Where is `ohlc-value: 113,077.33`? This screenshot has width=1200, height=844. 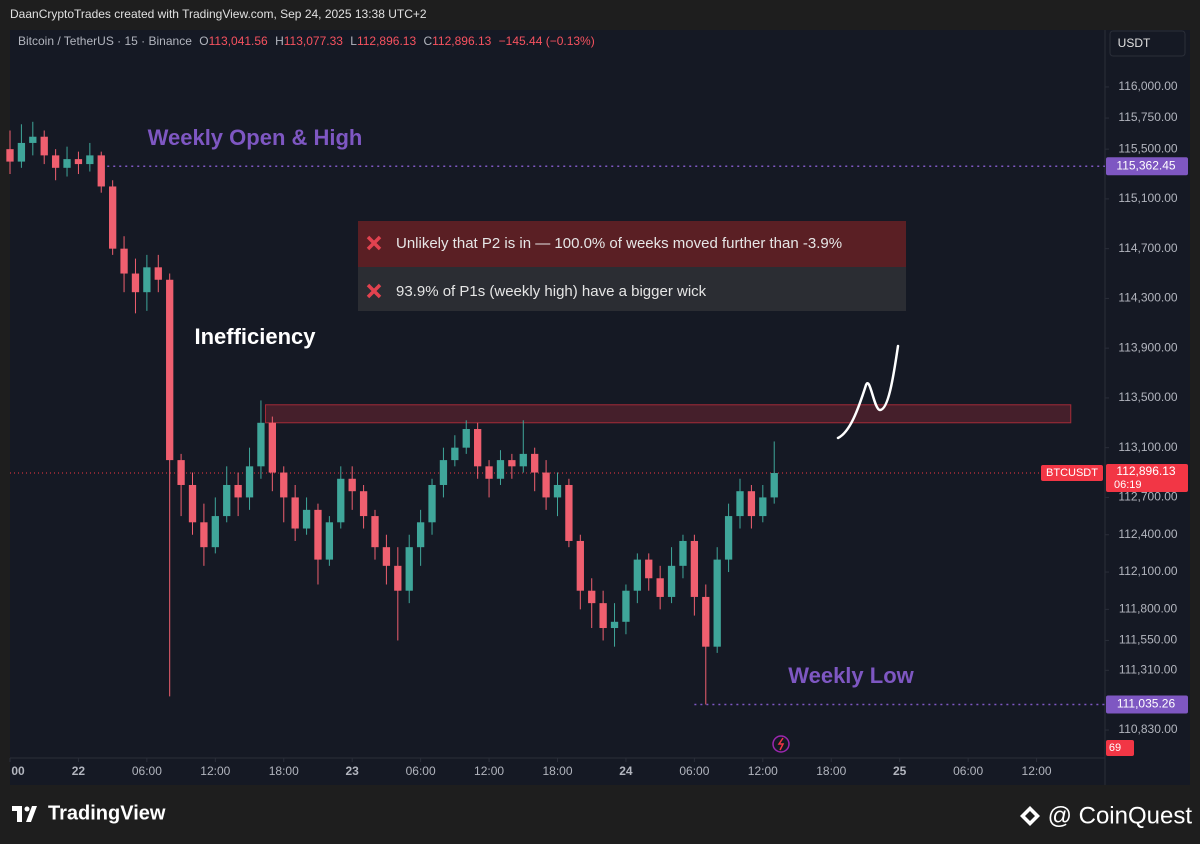
ohlc-value: 113,077.33 is located at coordinates (313, 41).